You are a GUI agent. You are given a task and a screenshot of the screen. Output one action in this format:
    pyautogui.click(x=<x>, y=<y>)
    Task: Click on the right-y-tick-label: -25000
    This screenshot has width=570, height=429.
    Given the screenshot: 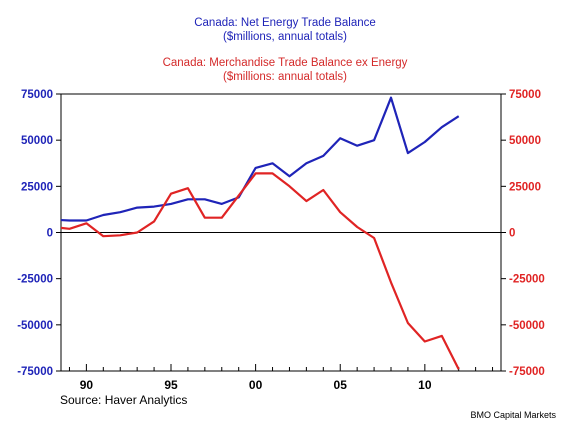 What is the action you would take?
    pyautogui.click(x=527, y=280)
    